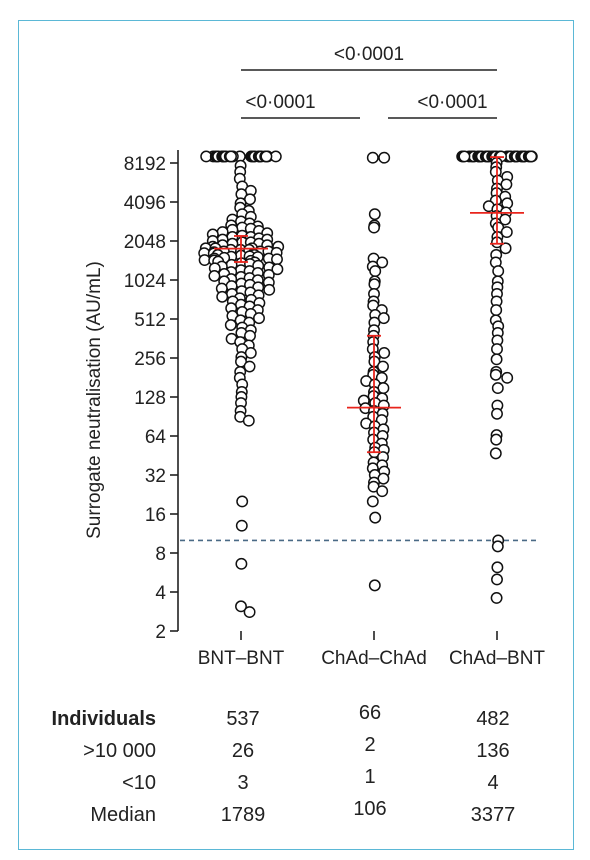 This screenshot has height=860, width=590. Describe the element at coordinates (160, 554) in the screenshot. I see `y-tick-label: 8` at that location.